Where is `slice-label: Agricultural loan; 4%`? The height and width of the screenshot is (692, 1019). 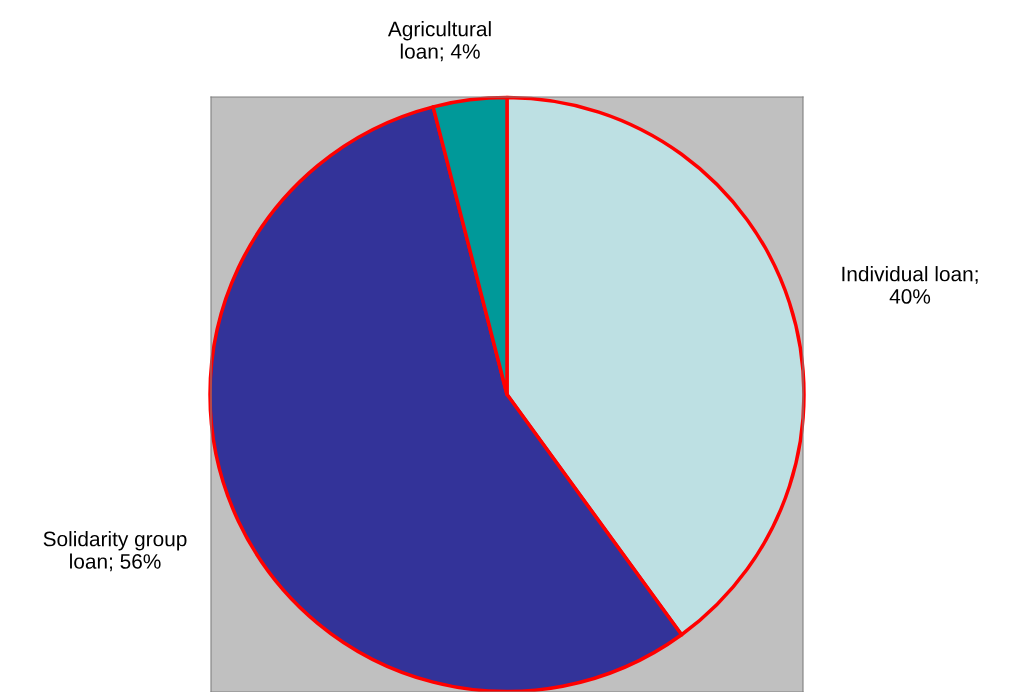 slice-label: Agricultural loan; 4% is located at coordinates (439, 41).